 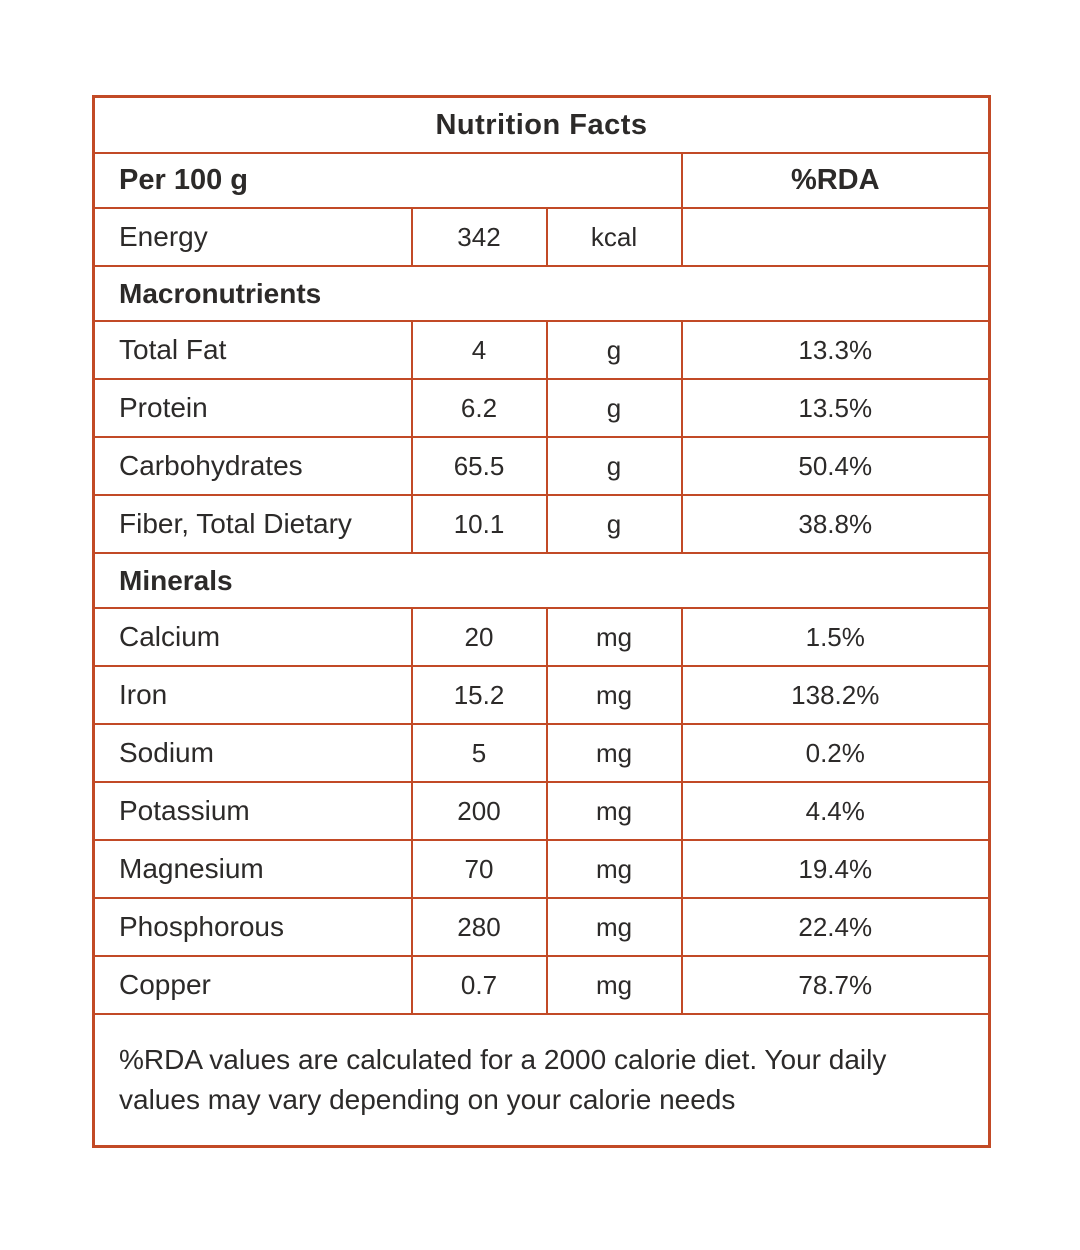 I want to click on nutrient-value: 0.7, so click(x=479, y=985).